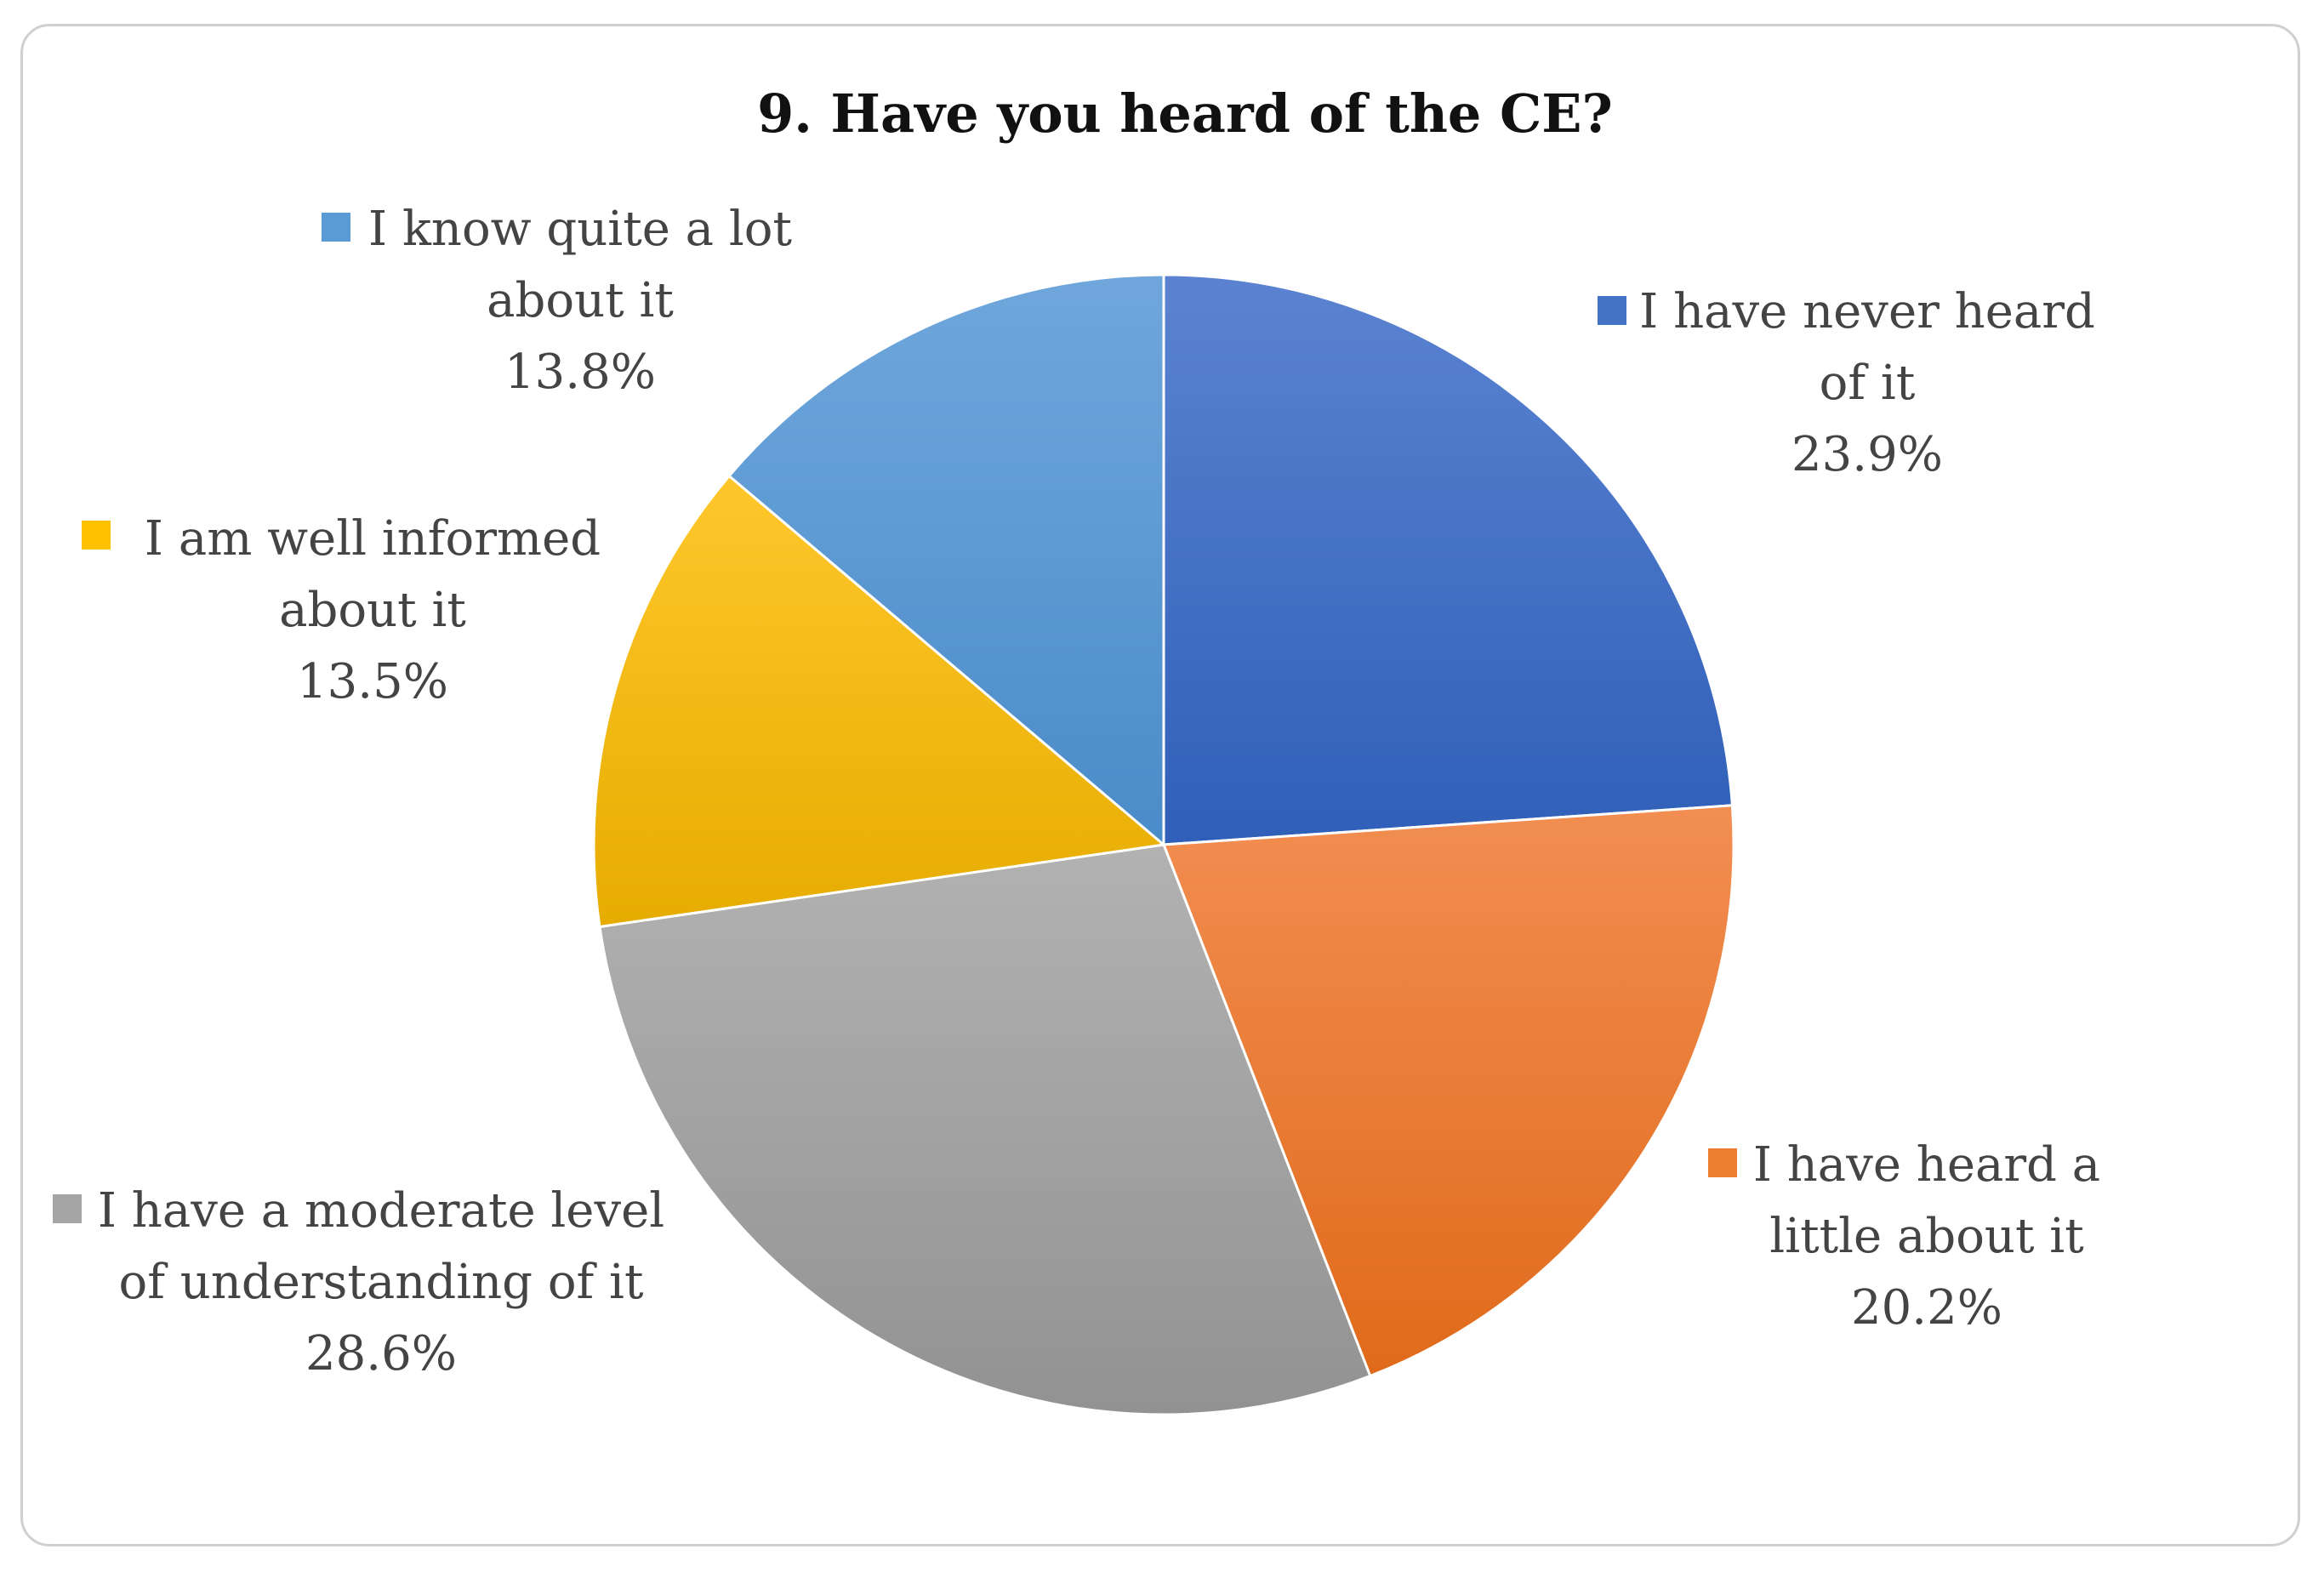 This screenshot has height=1572, width=2324. I want to click on slice-category-label: of it, so click(1868, 383).